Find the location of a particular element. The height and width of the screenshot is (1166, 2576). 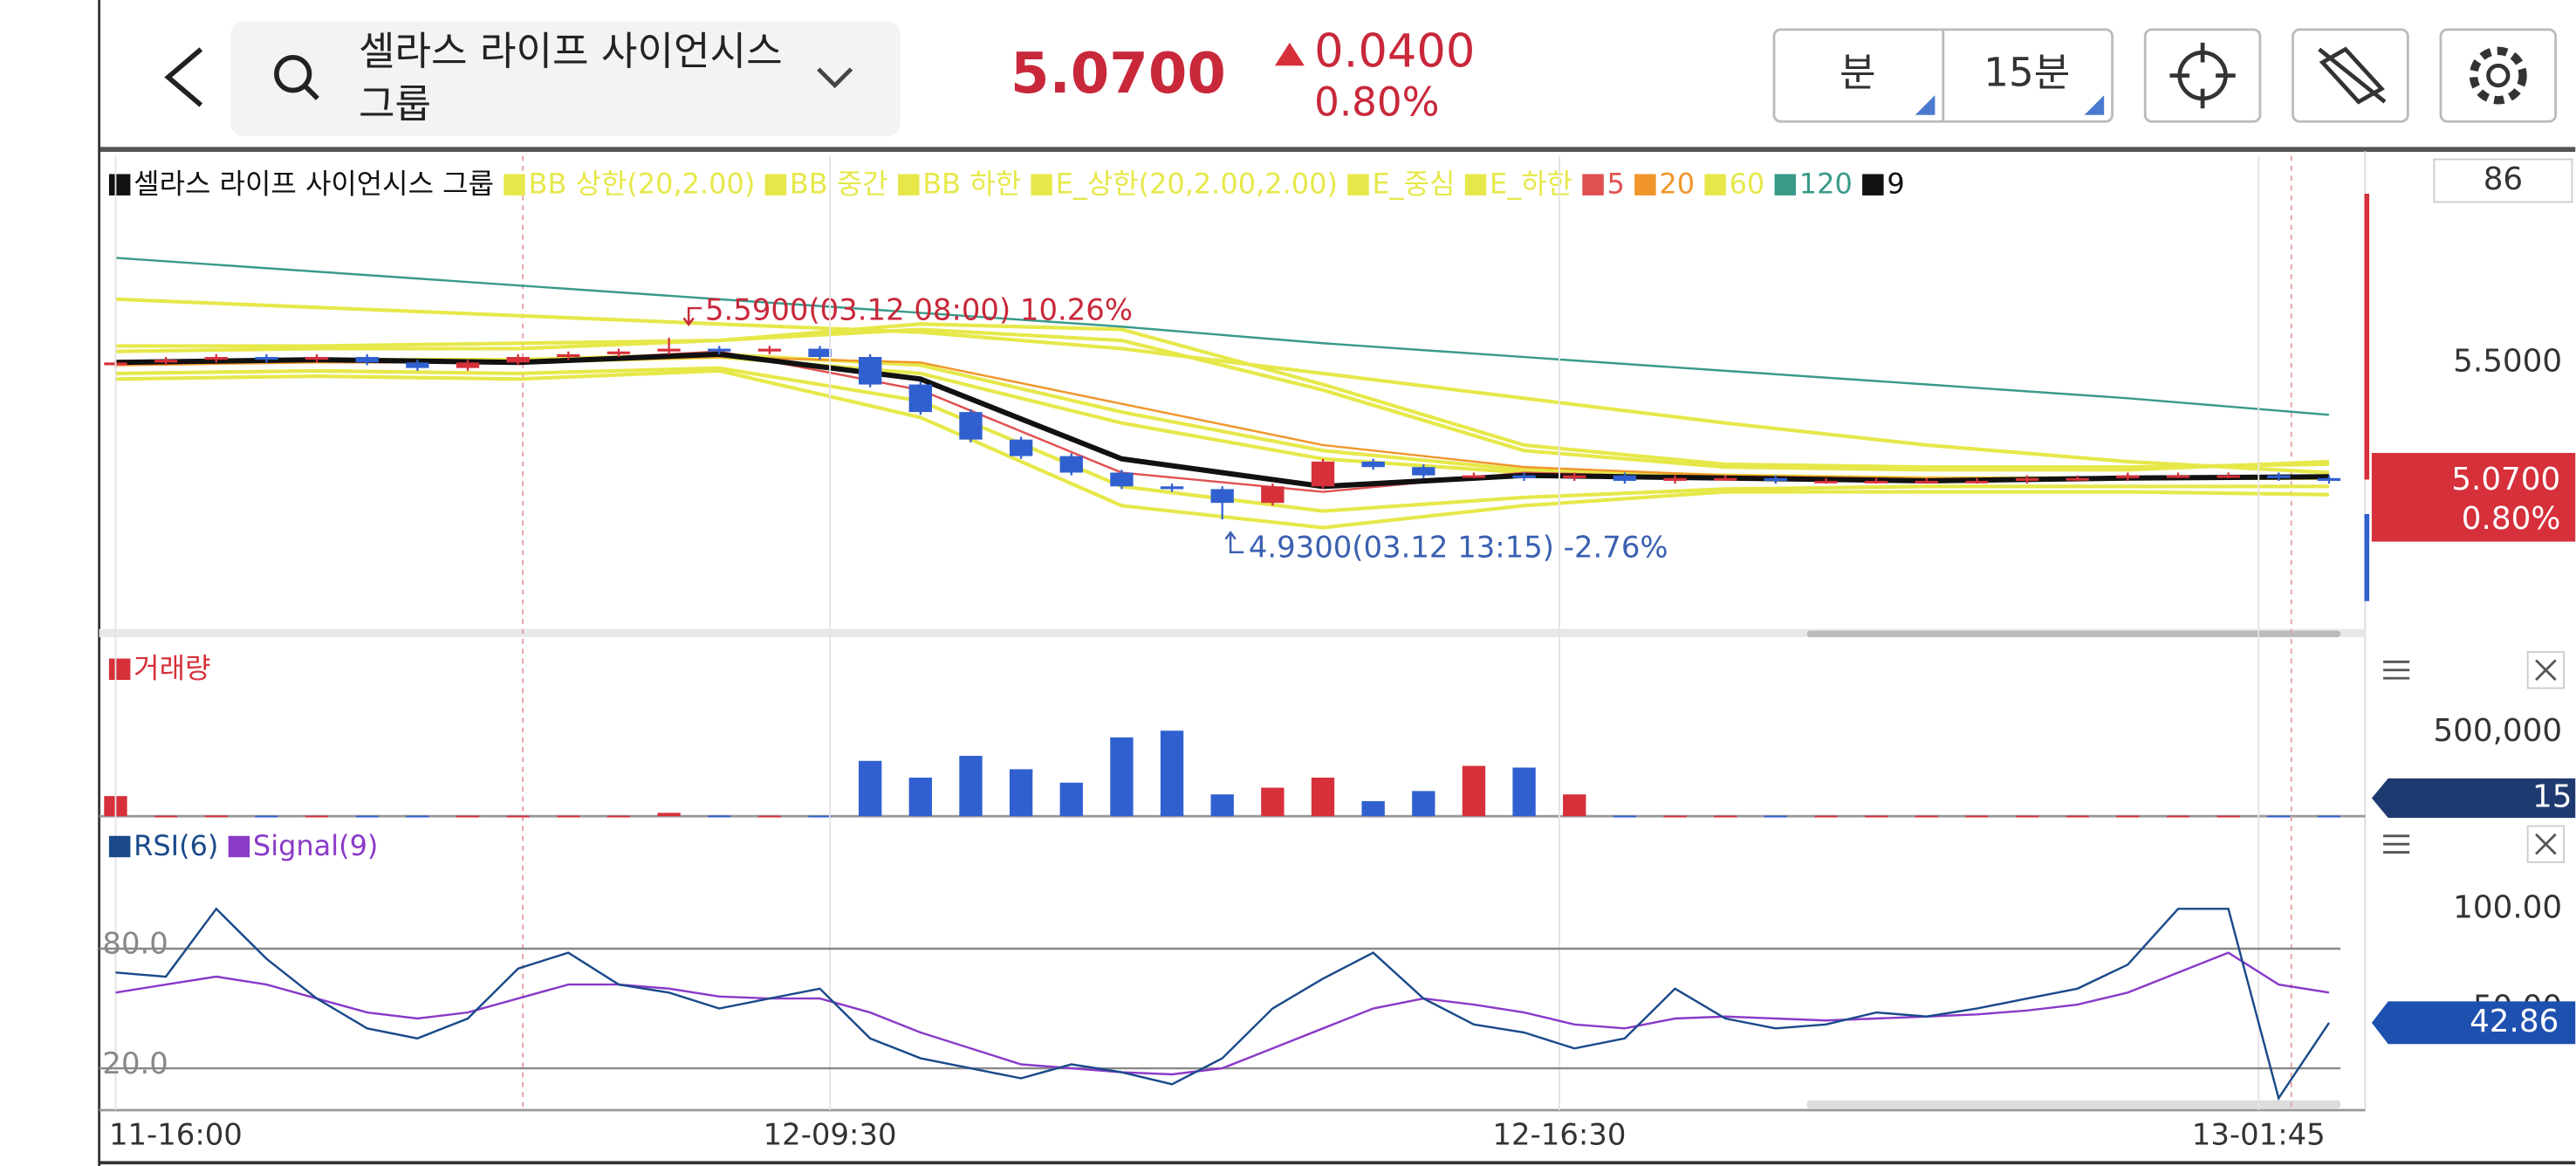

back-button is located at coordinates (184, 77).